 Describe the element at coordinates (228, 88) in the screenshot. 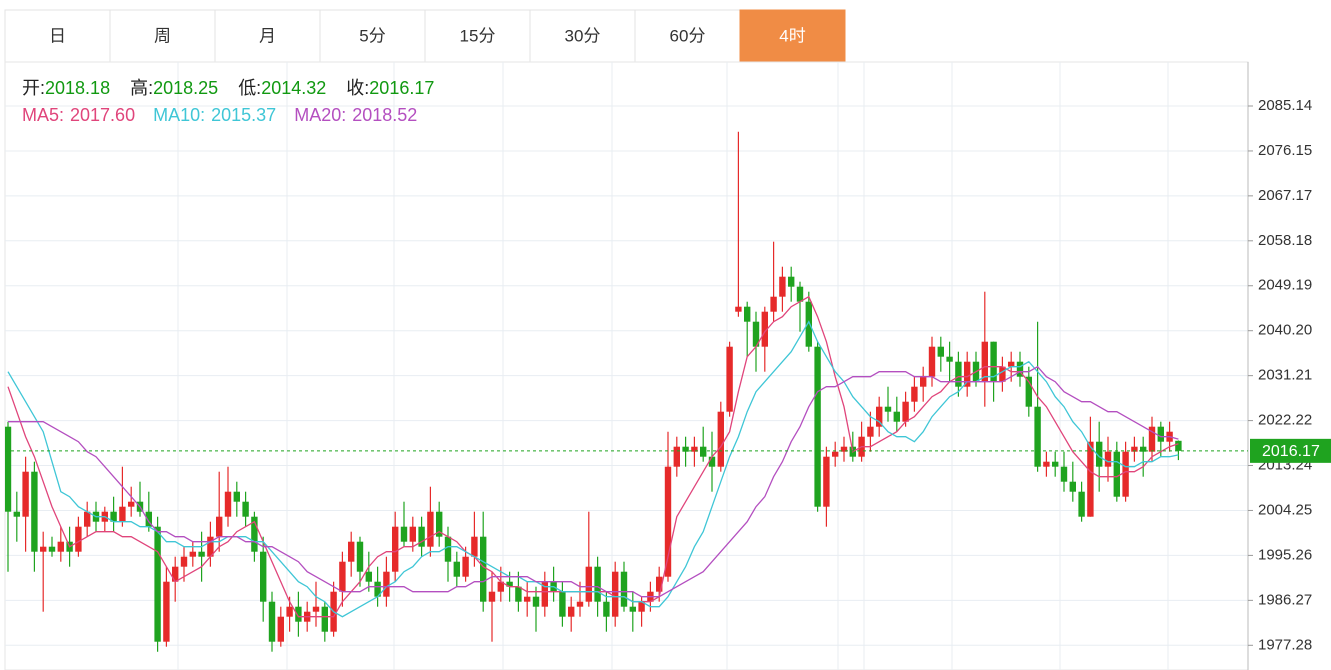

I see `ohlc-info: 开:2018.18 高:2018.25 低:2014.32 收:2016.17` at that location.